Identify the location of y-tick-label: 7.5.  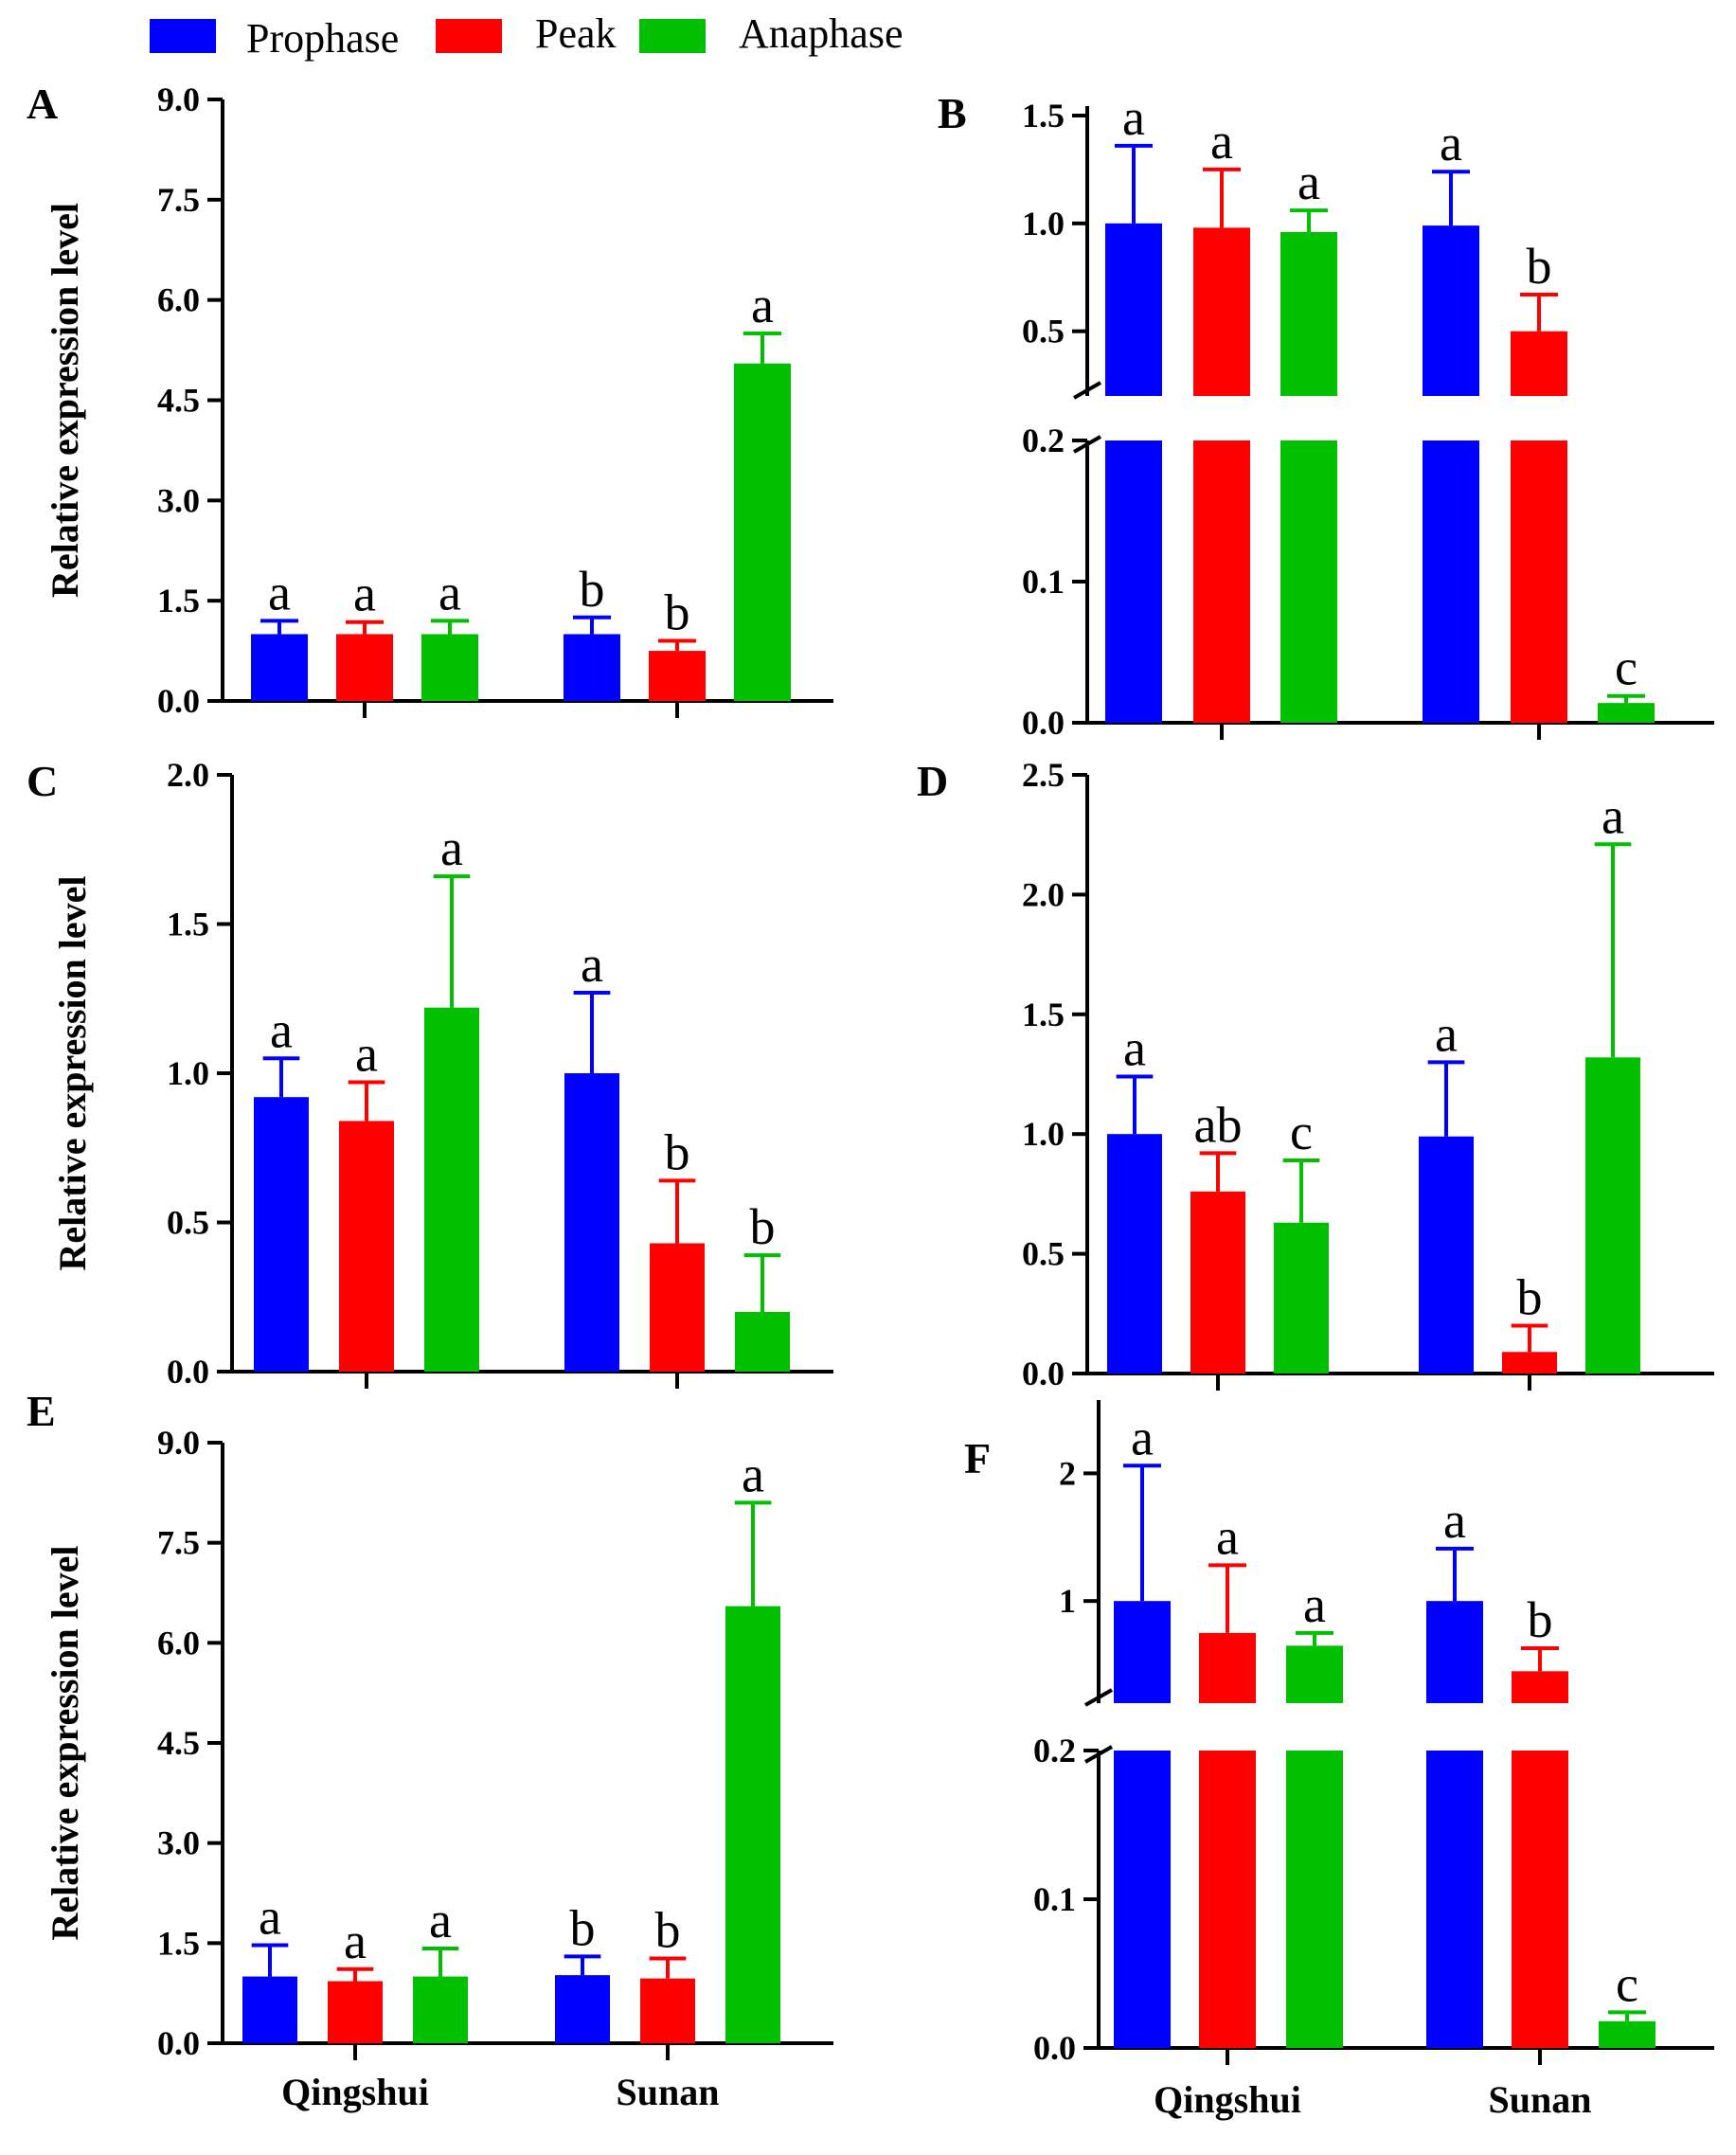
(178, 1543).